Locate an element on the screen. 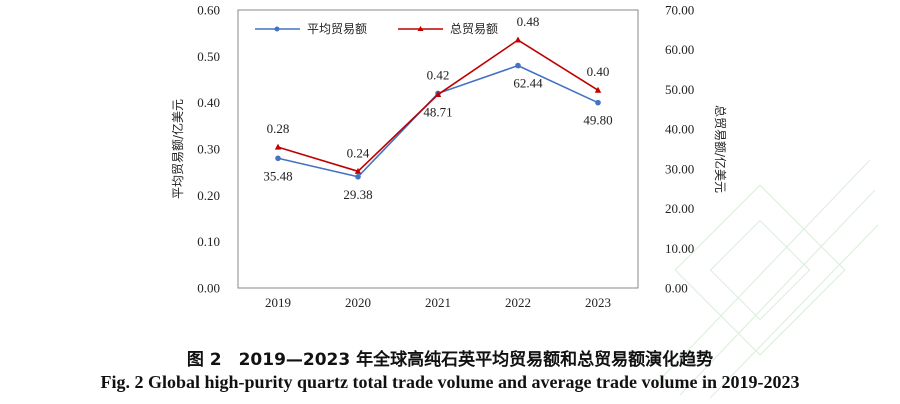  legend: 平均贸易额 总贸易额 is located at coordinates (376, 29).